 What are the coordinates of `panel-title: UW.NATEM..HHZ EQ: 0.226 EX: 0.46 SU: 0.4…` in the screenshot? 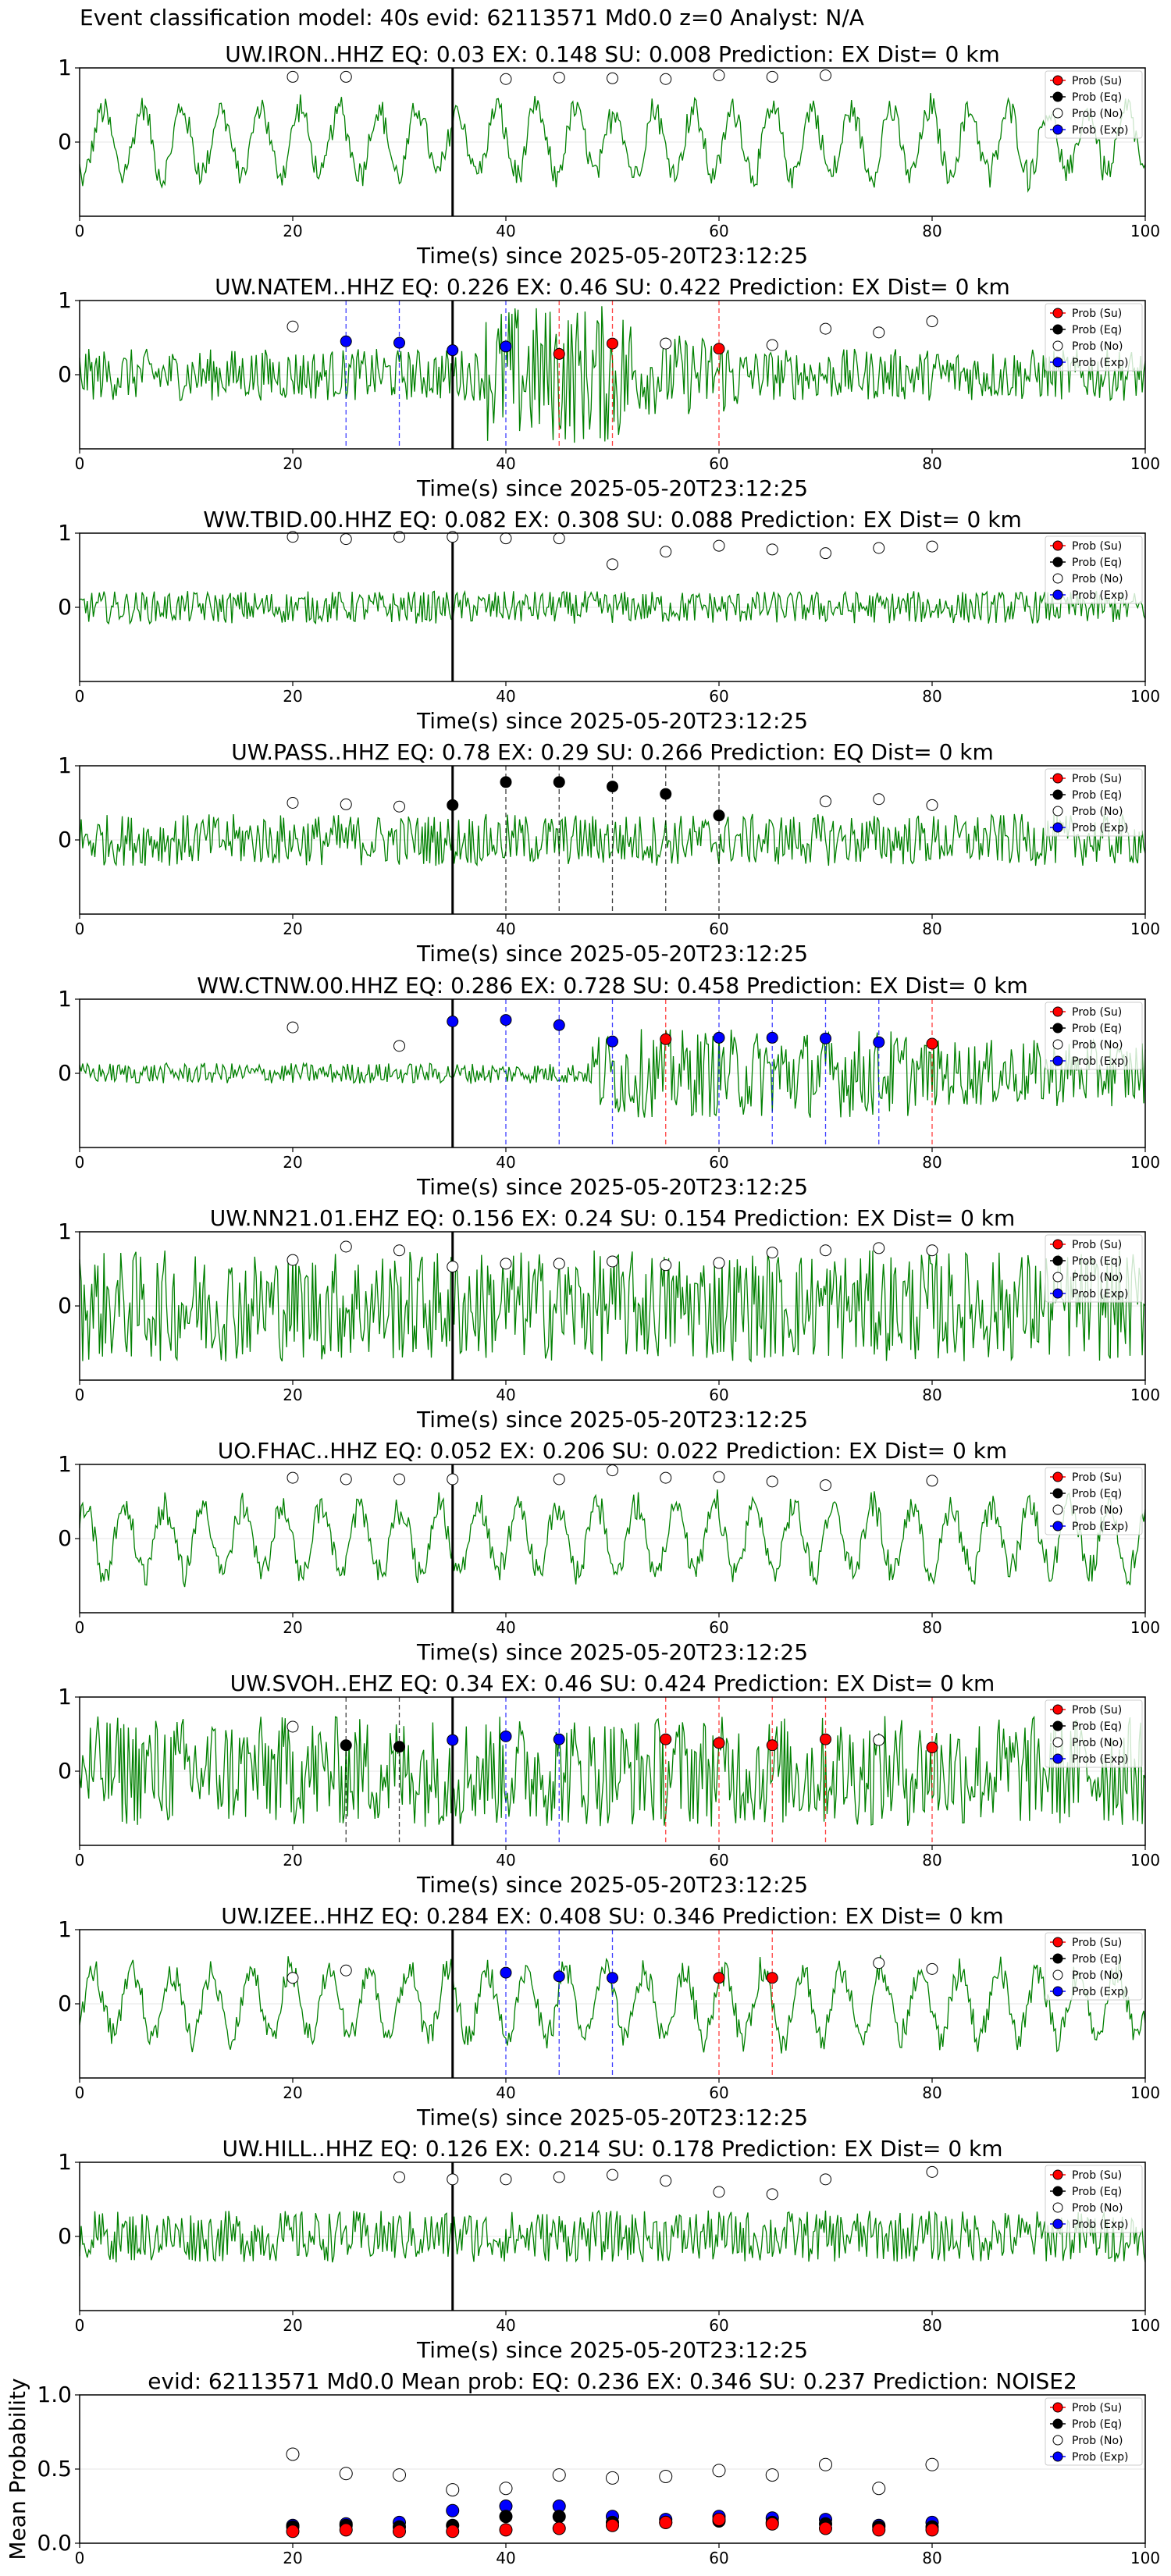 It's located at (612, 287).